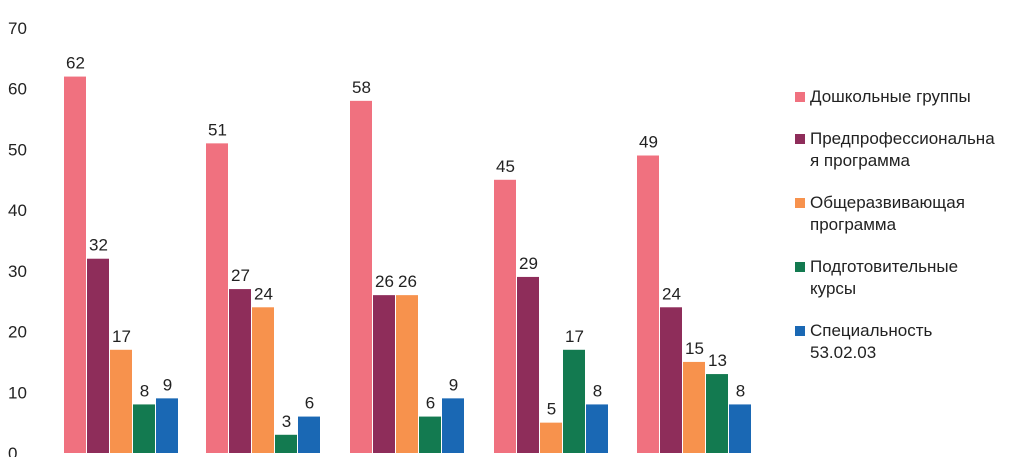  I want to click on bar-value-label: 49, so click(648, 142).